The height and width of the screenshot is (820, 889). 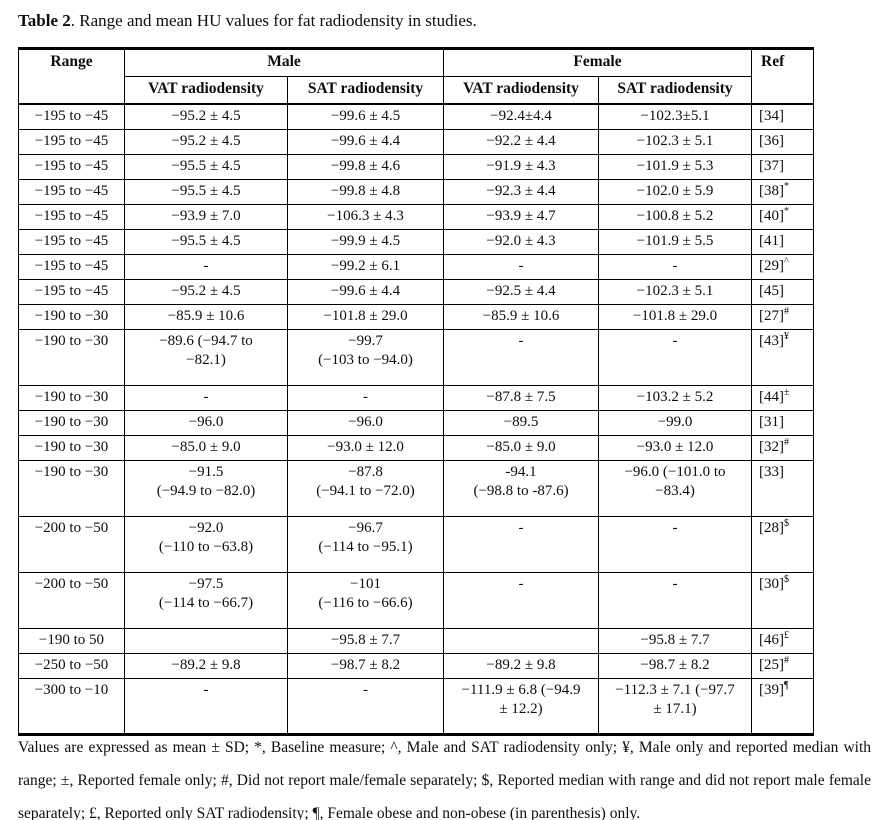 What do you see at coordinates (206, 665) in the screenshot?
I see `cell-male-vat: −89.2 ± 9.8` at bounding box center [206, 665].